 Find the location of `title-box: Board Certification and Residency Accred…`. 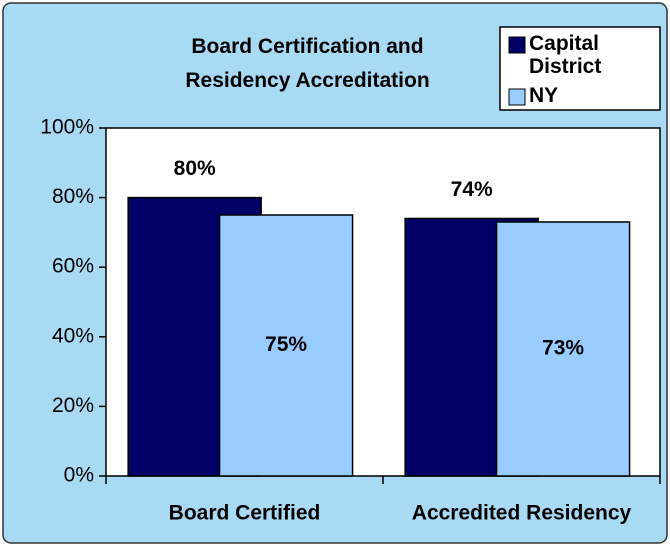

title-box: Board Certification and Residency Accred… is located at coordinates (307, 63).